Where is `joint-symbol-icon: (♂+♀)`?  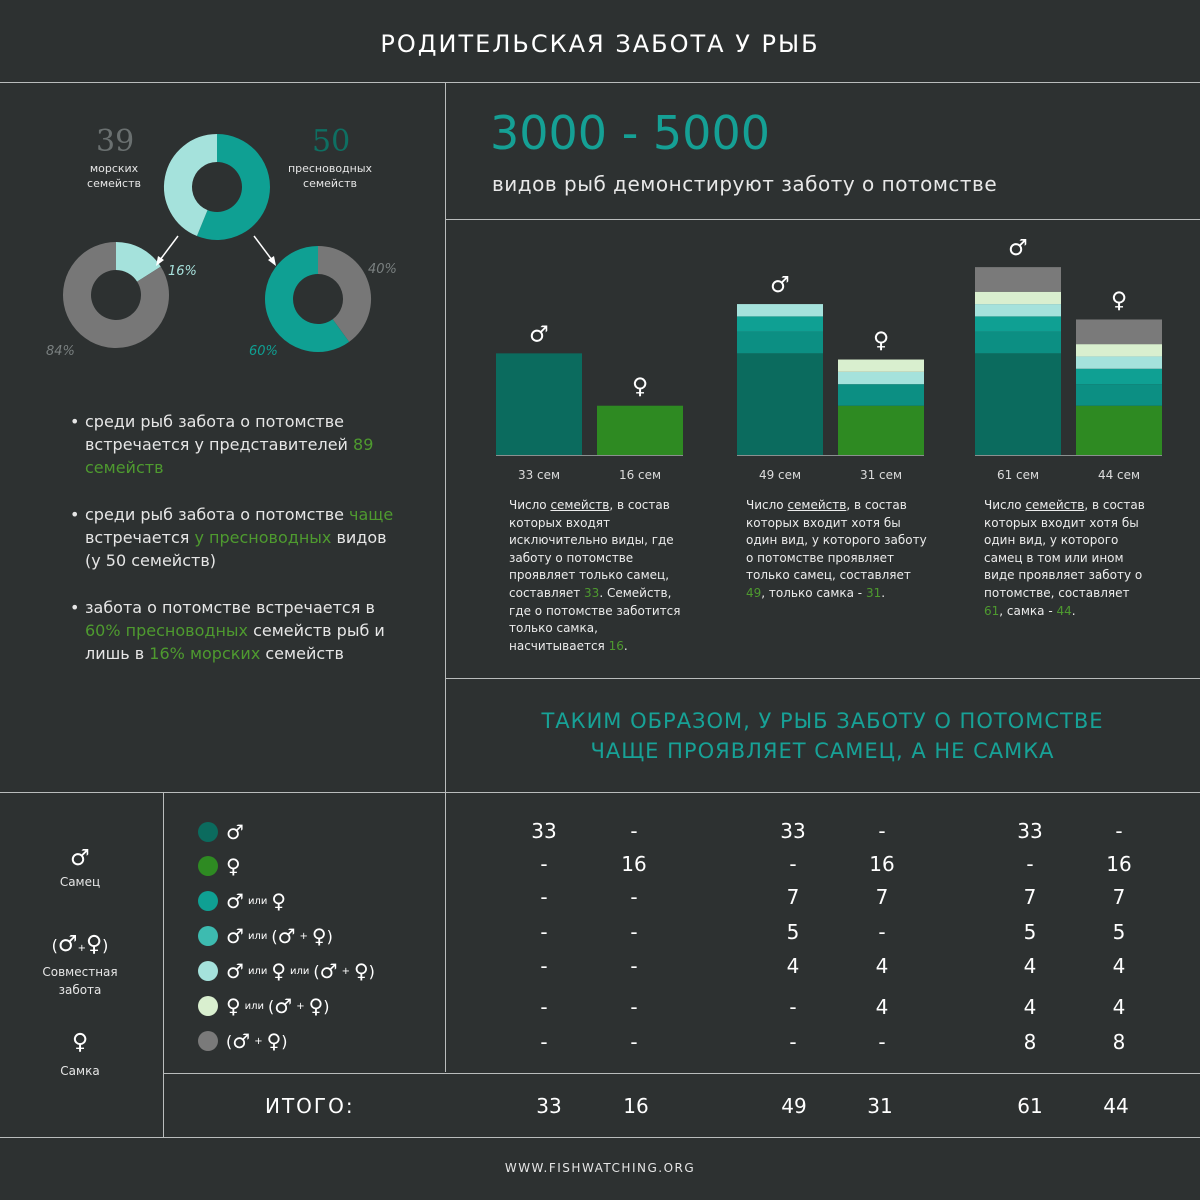
joint-symbol-icon: (♂+♀) is located at coordinates (80, 944).